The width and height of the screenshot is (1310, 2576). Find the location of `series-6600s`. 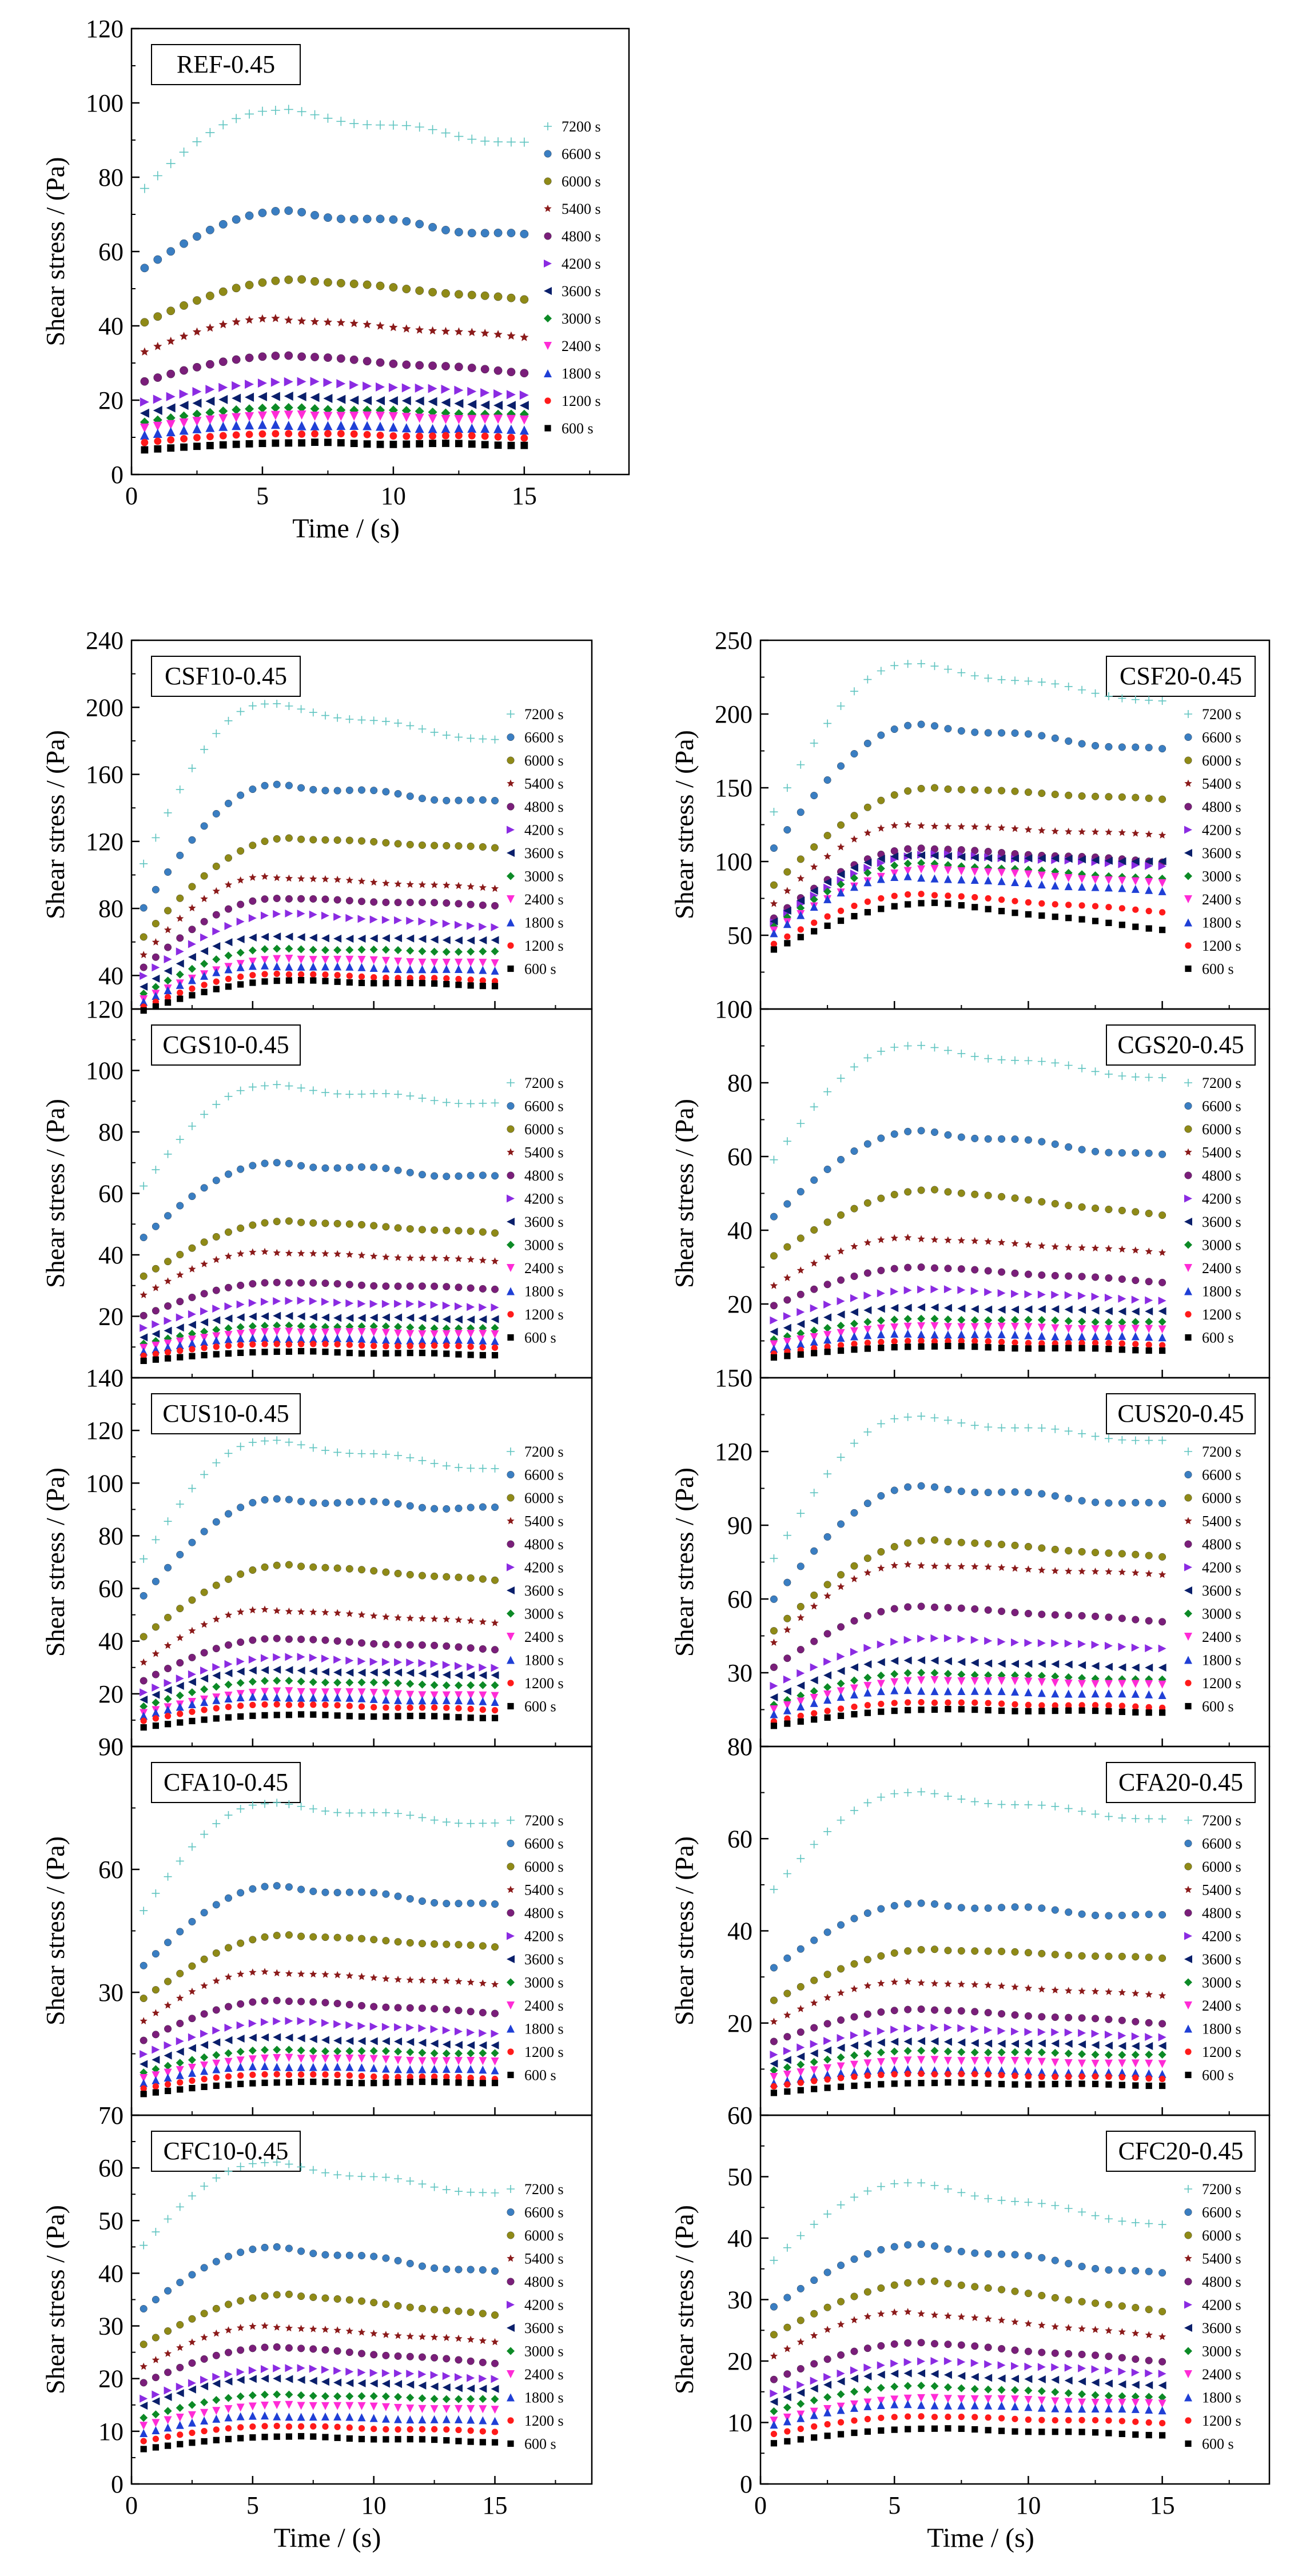

series-6600s is located at coordinates (968, 2275).